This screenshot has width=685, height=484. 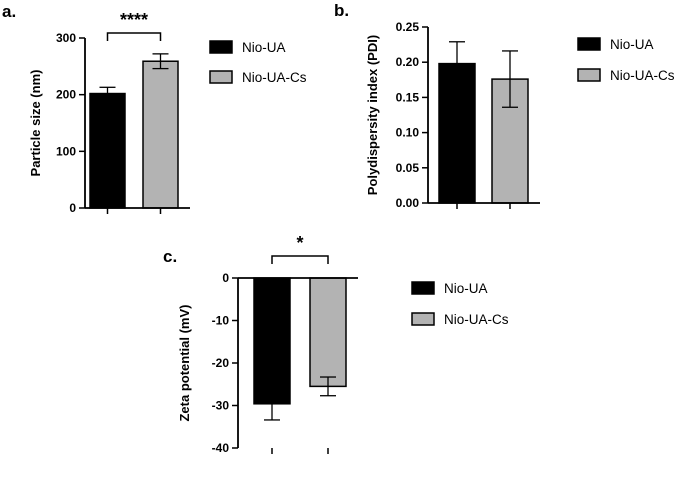 What do you see at coordinates (134, 36) in the screenshot?
I see `panel-a-significance-bracket` at bounding box center [134, 36].